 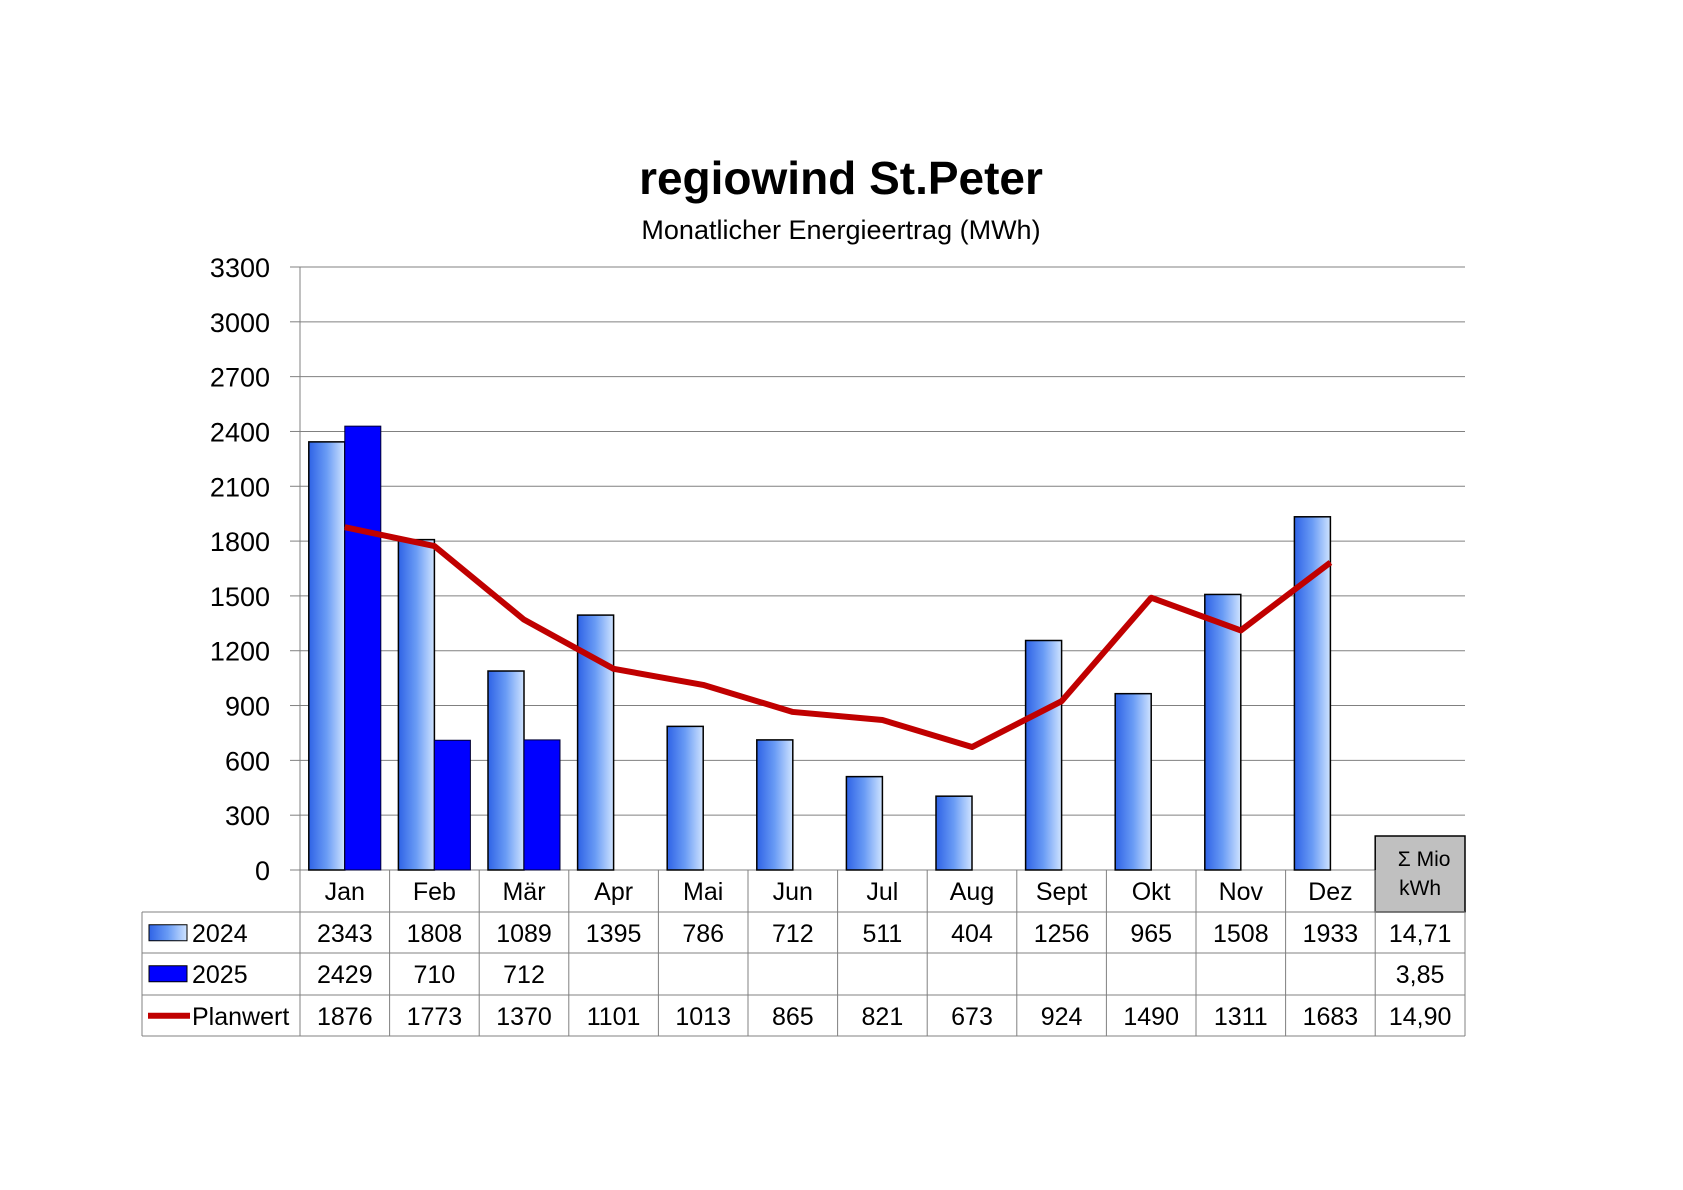 I want to click on data-label: 1089, so click(x=524, y=934).